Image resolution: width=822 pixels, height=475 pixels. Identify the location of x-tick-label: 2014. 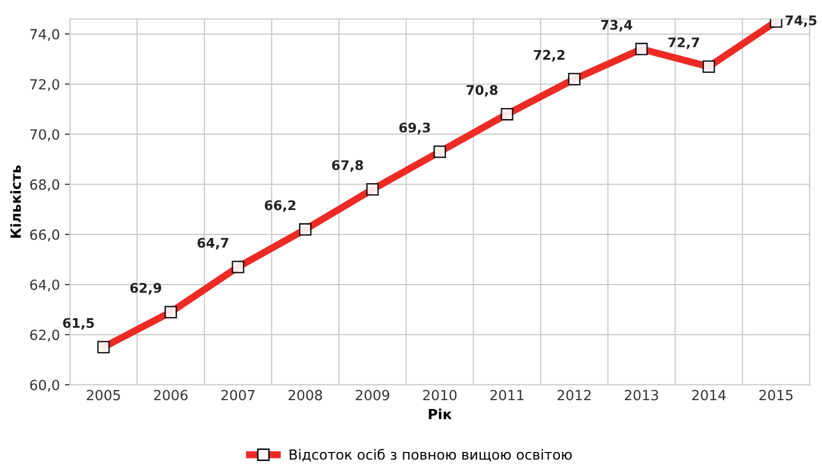
(709, 395).